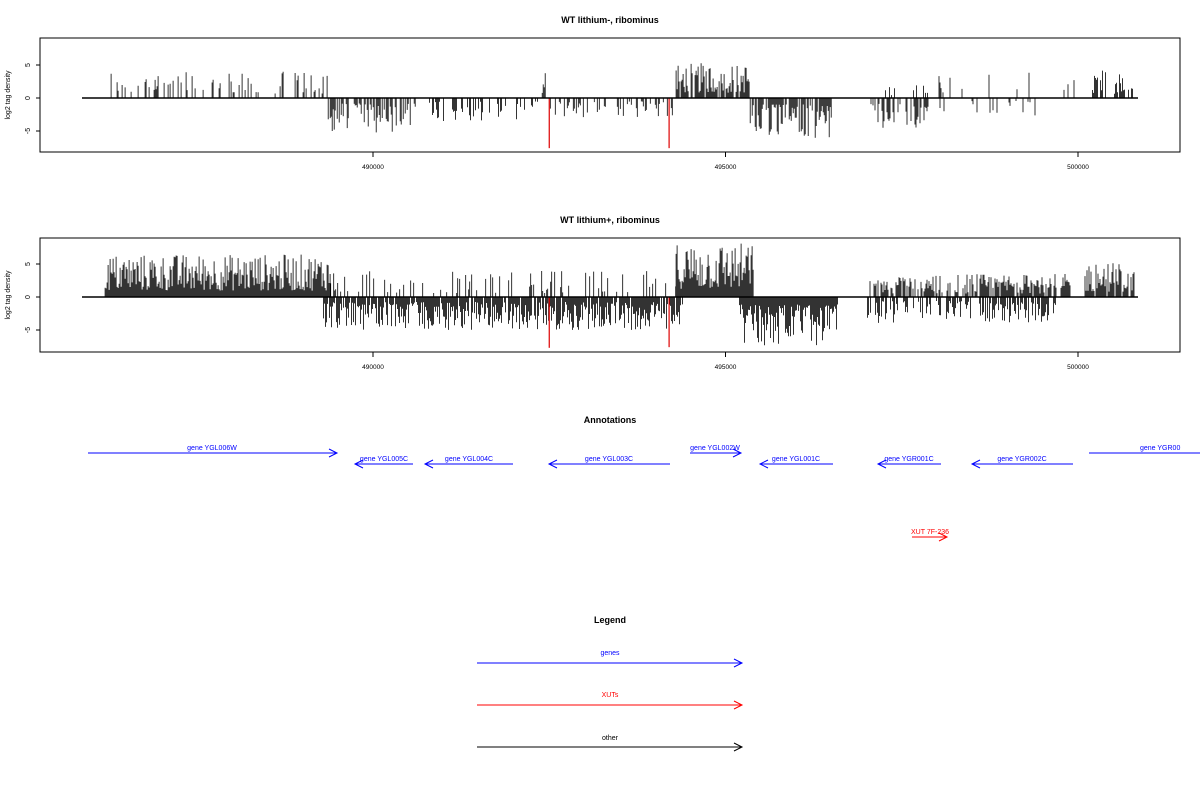 This screenshot has height=800, width=1200. I want to click on panel-2-title: WT lithium+, ribominus, so click(610, 220).